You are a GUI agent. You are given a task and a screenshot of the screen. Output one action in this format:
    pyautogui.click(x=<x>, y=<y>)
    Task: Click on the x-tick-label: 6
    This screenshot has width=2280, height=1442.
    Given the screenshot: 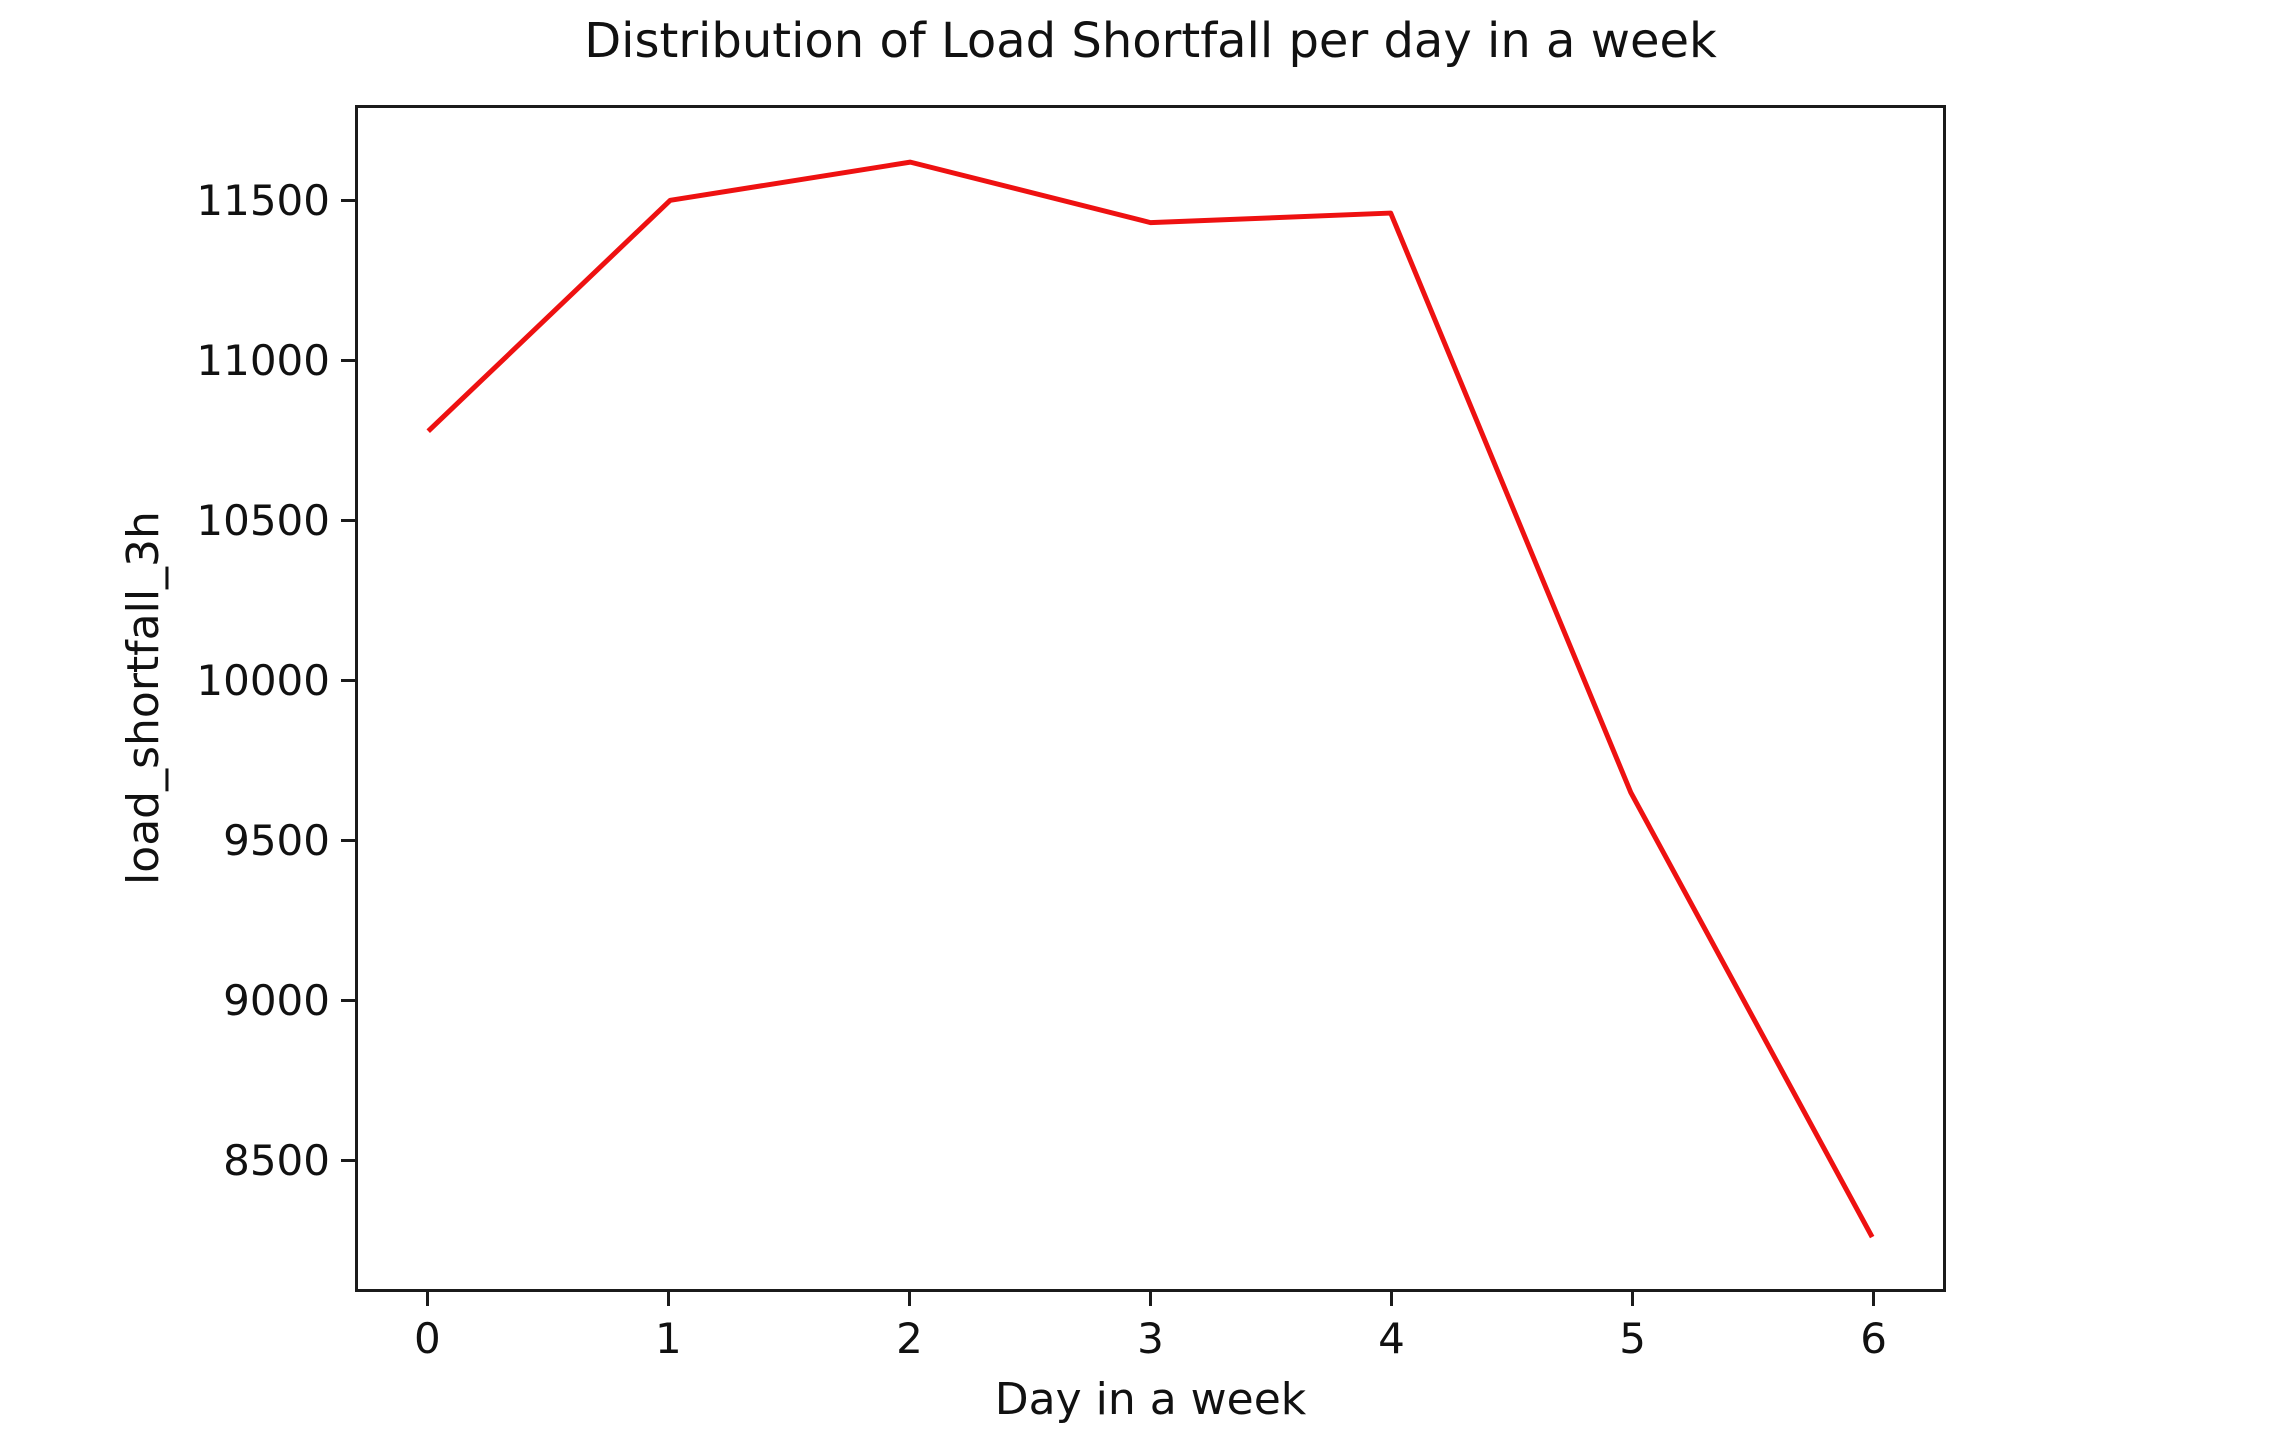 What is the action you would take?
    pyautogui.click(x=1874, y=1338)
    